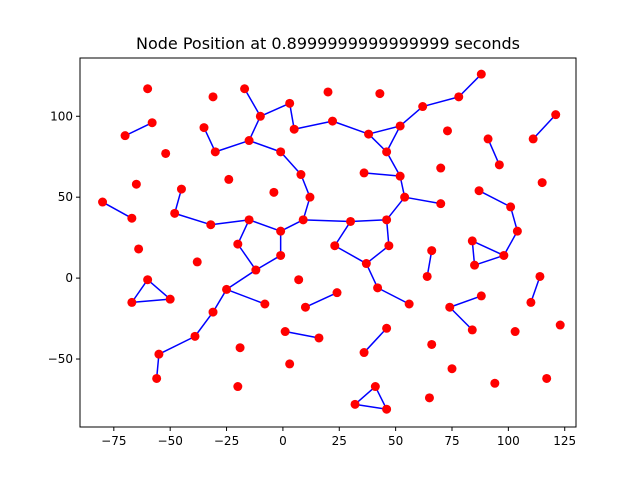 The image size is (640, 480). I want to click on x-tick-label: 50, so click(395, 441).